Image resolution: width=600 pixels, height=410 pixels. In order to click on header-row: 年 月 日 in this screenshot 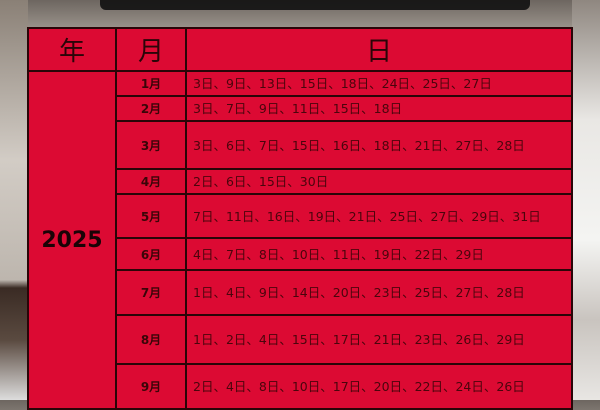, I will do `click(300, 49)`.